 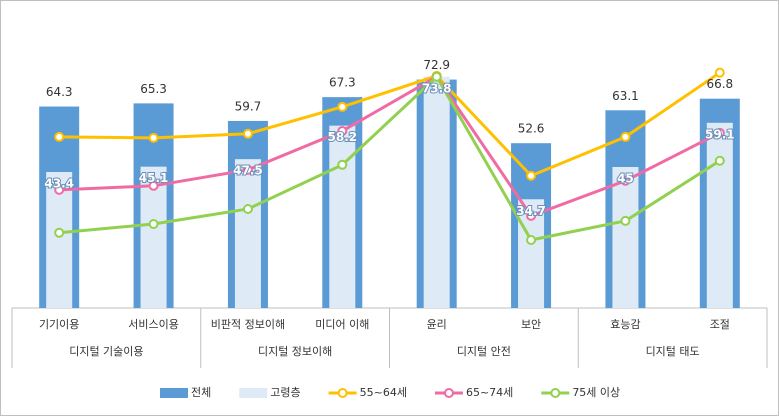 I want to click on x-tick-label: 조절, so click(x=720, y=324).